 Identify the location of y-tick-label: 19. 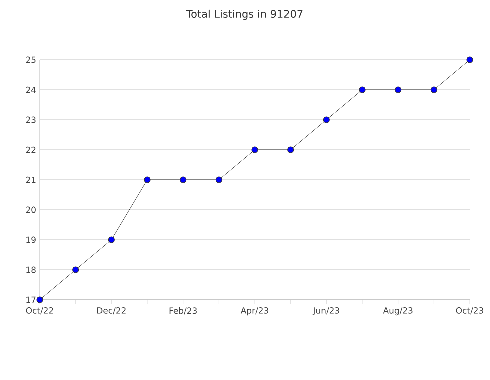
(31, 240).